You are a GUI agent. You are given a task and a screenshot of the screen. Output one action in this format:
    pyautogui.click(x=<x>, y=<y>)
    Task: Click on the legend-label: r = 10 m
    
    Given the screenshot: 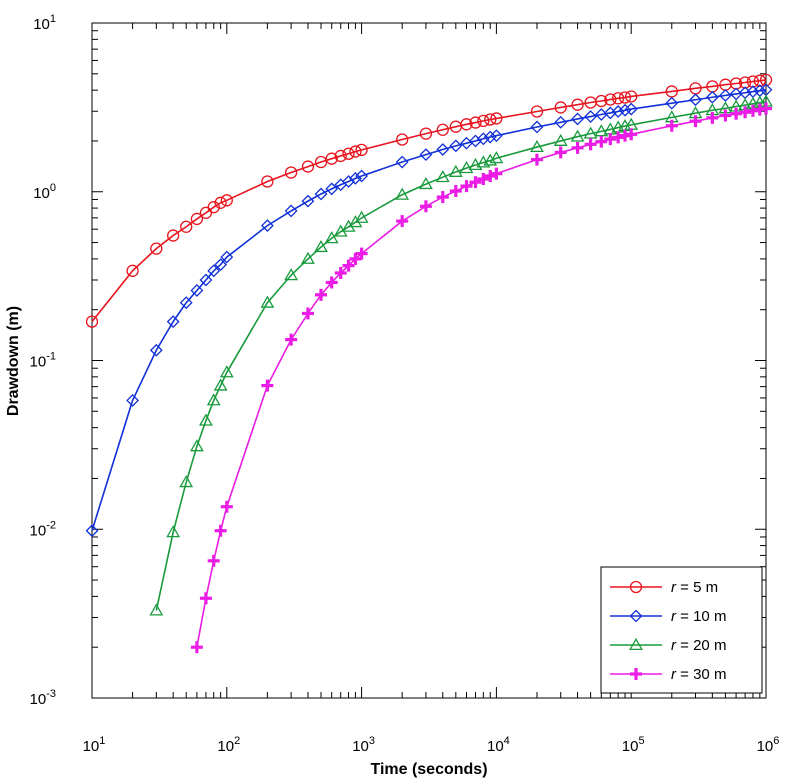 What is the action you would take?
    pyautogui.click(x=698, y=616)
    